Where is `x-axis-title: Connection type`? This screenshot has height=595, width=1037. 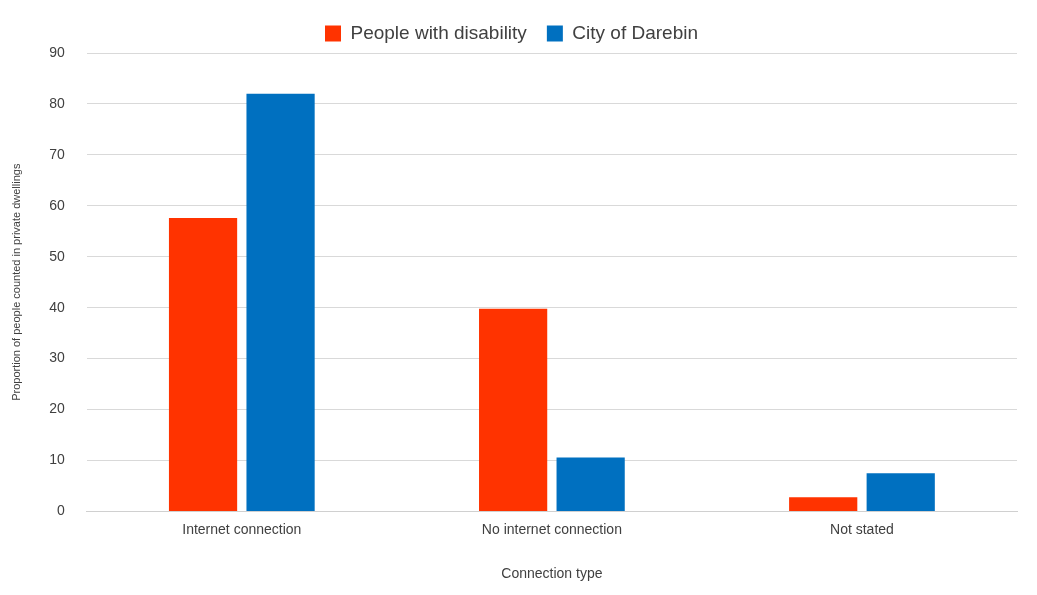
x-axis-title: Connection type is located at coordinates (552, 573).